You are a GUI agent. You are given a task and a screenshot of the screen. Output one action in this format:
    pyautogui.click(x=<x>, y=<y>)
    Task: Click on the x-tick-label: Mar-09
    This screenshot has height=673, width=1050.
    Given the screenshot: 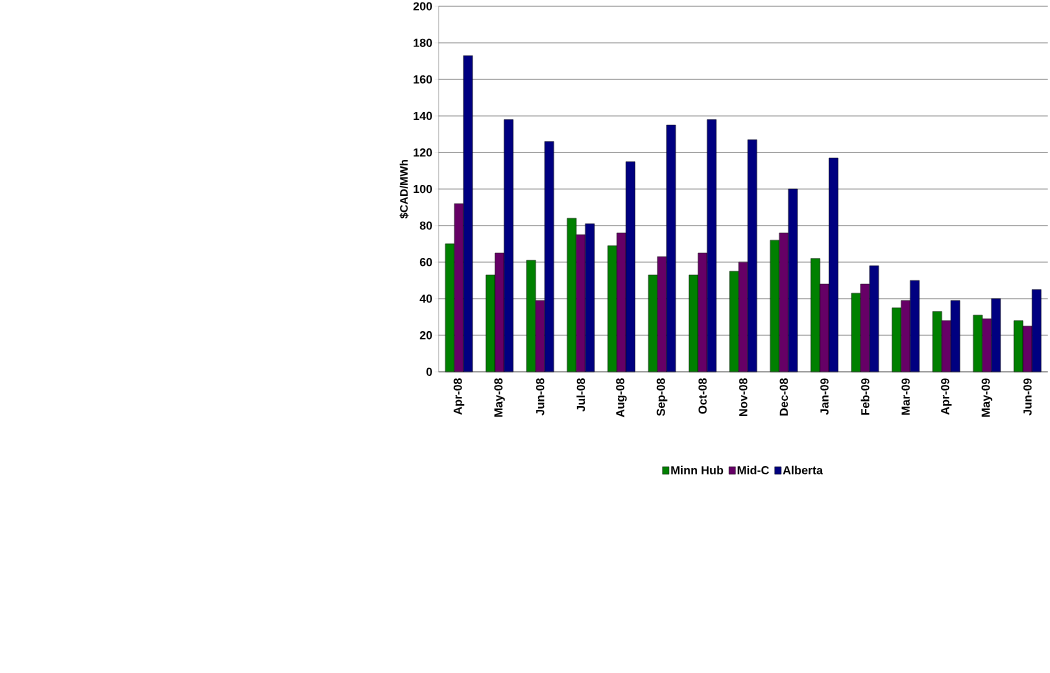 What is the action you would take?
    pyautogui.click(x=905, y=396)
    